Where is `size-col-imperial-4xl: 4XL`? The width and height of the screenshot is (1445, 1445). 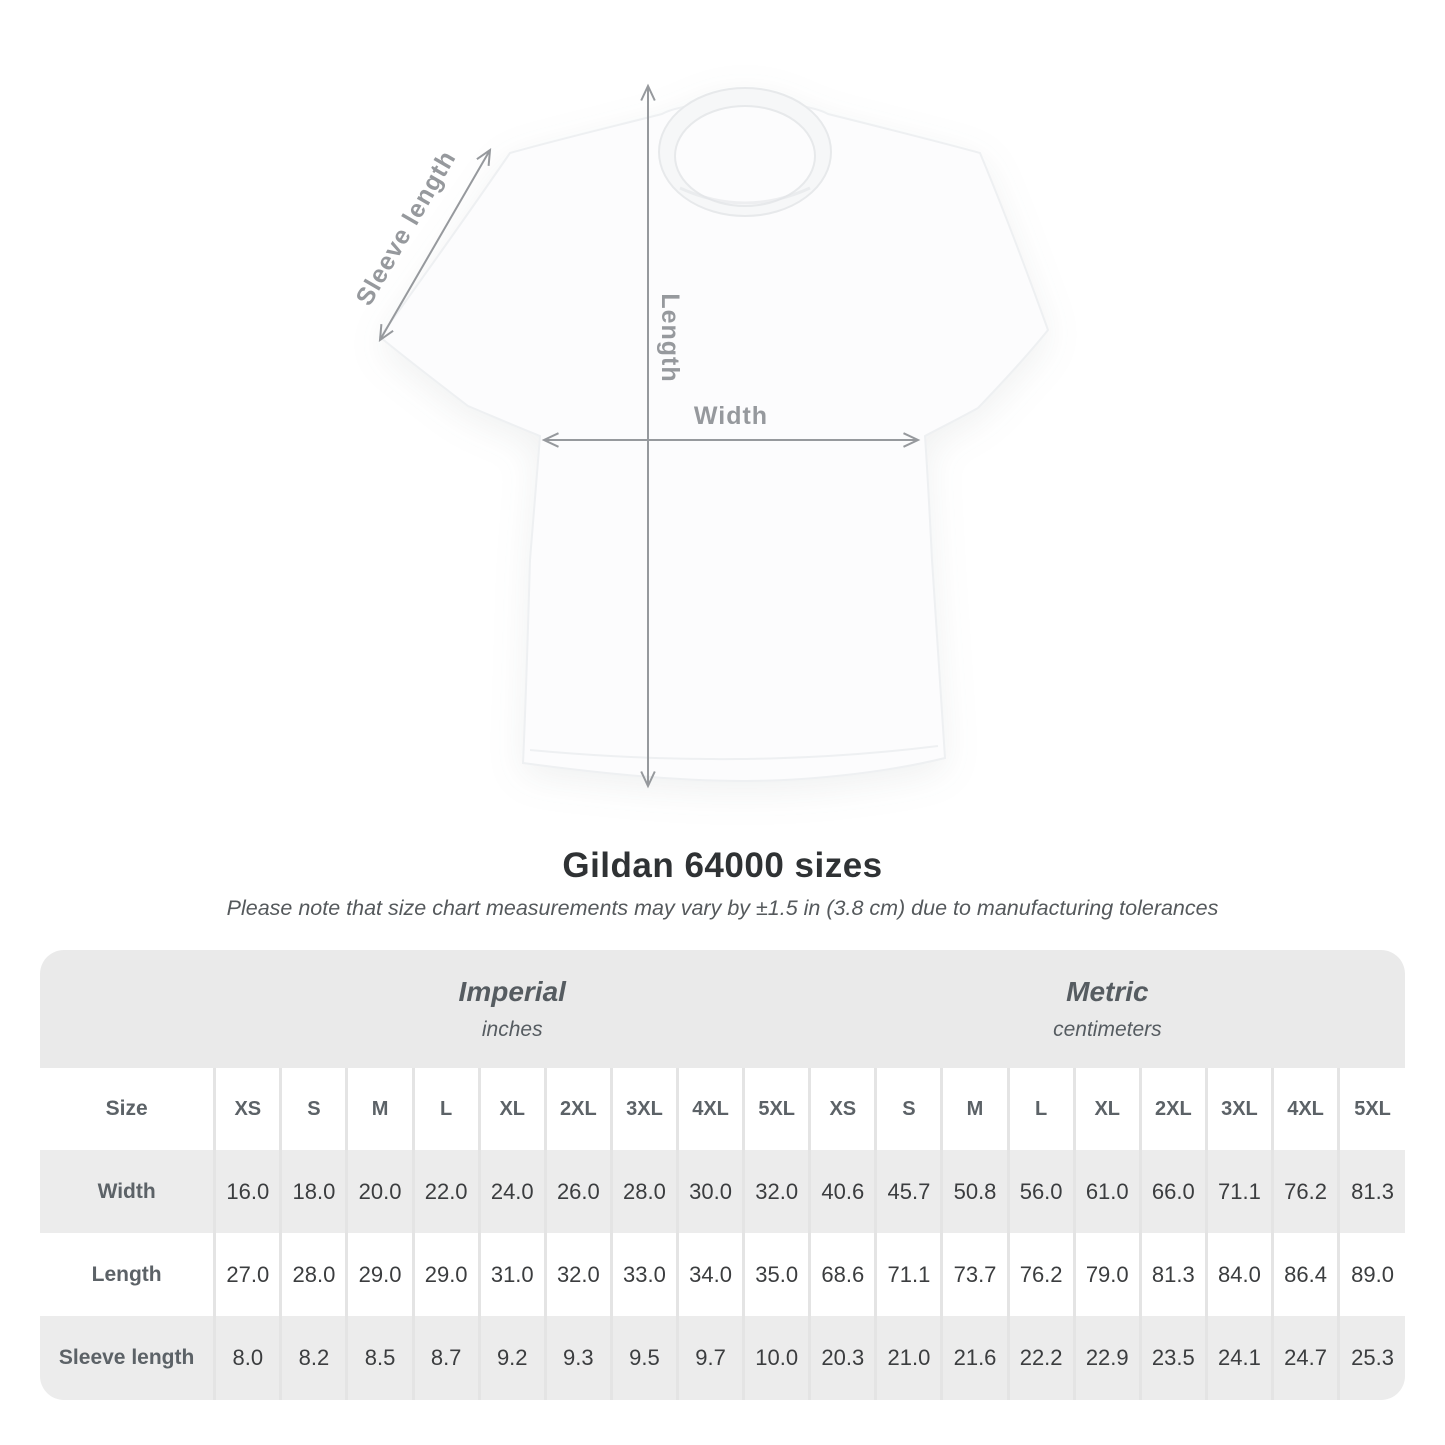 size-col-imperial-4xl: 4XL is located at coordinates (710, 1109).